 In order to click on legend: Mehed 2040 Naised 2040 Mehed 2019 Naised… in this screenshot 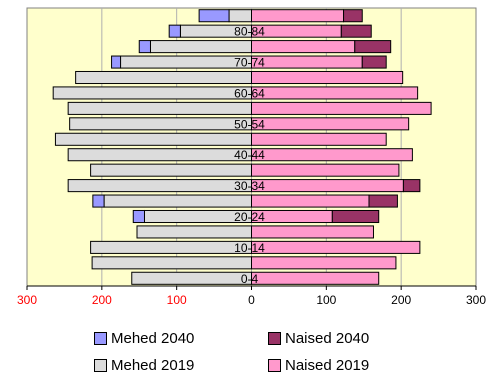, I will do `click(274, 353)`.